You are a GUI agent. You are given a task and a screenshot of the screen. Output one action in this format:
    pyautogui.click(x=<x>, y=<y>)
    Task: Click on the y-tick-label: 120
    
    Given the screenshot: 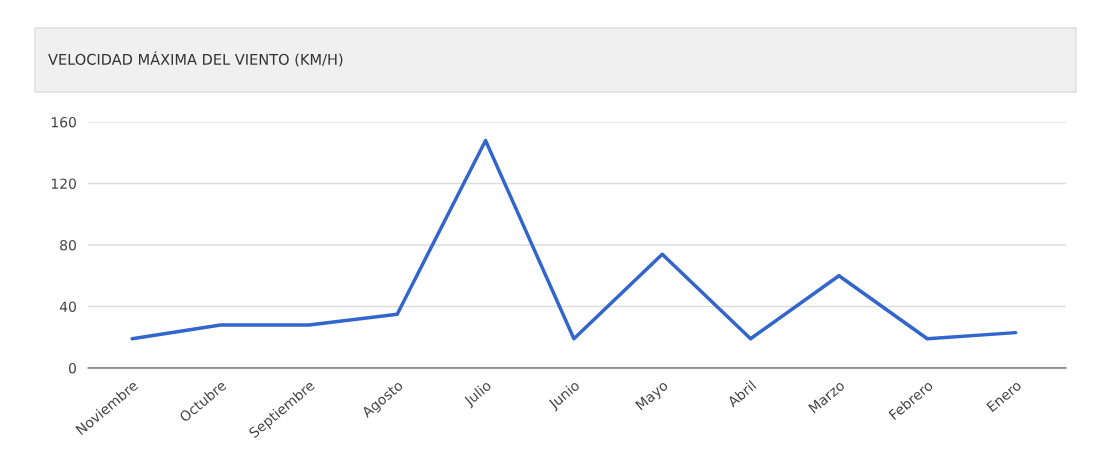 What is the action you would take?
    pyautogui.click(x=63, y=183)
    